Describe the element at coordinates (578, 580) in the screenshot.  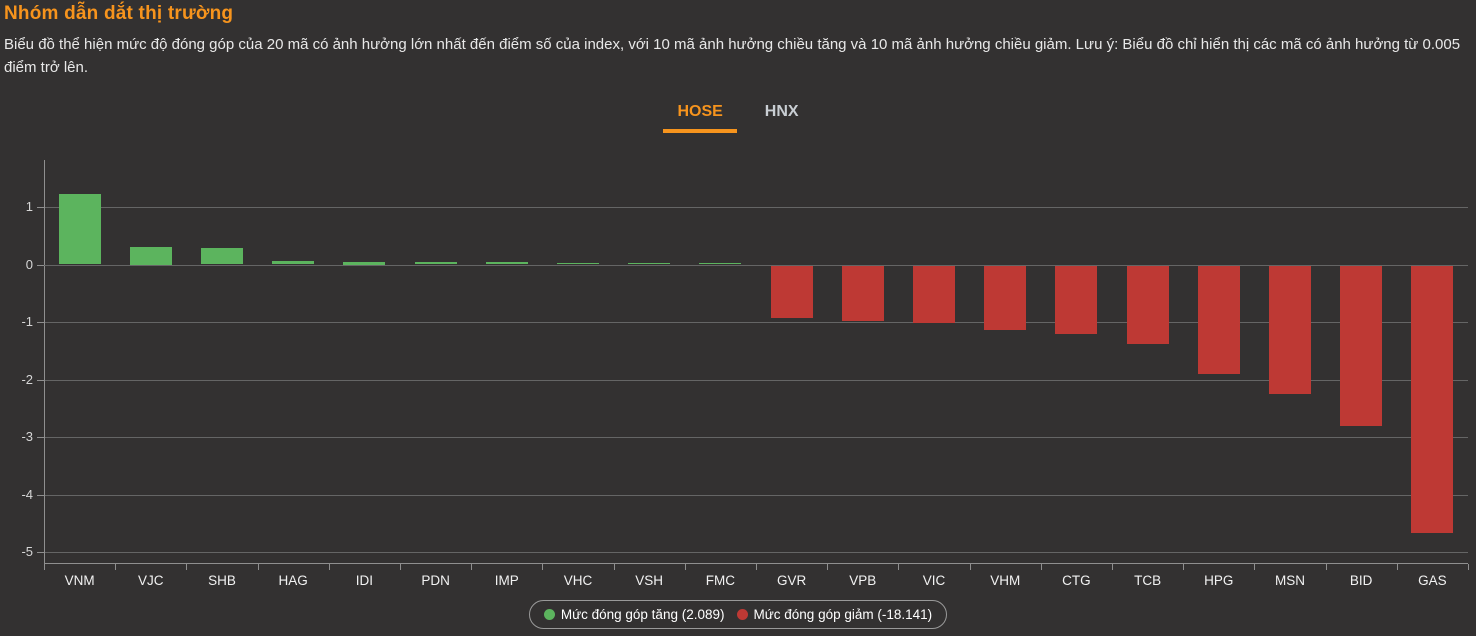
I see `x-label-VHC: VHC` at that location.